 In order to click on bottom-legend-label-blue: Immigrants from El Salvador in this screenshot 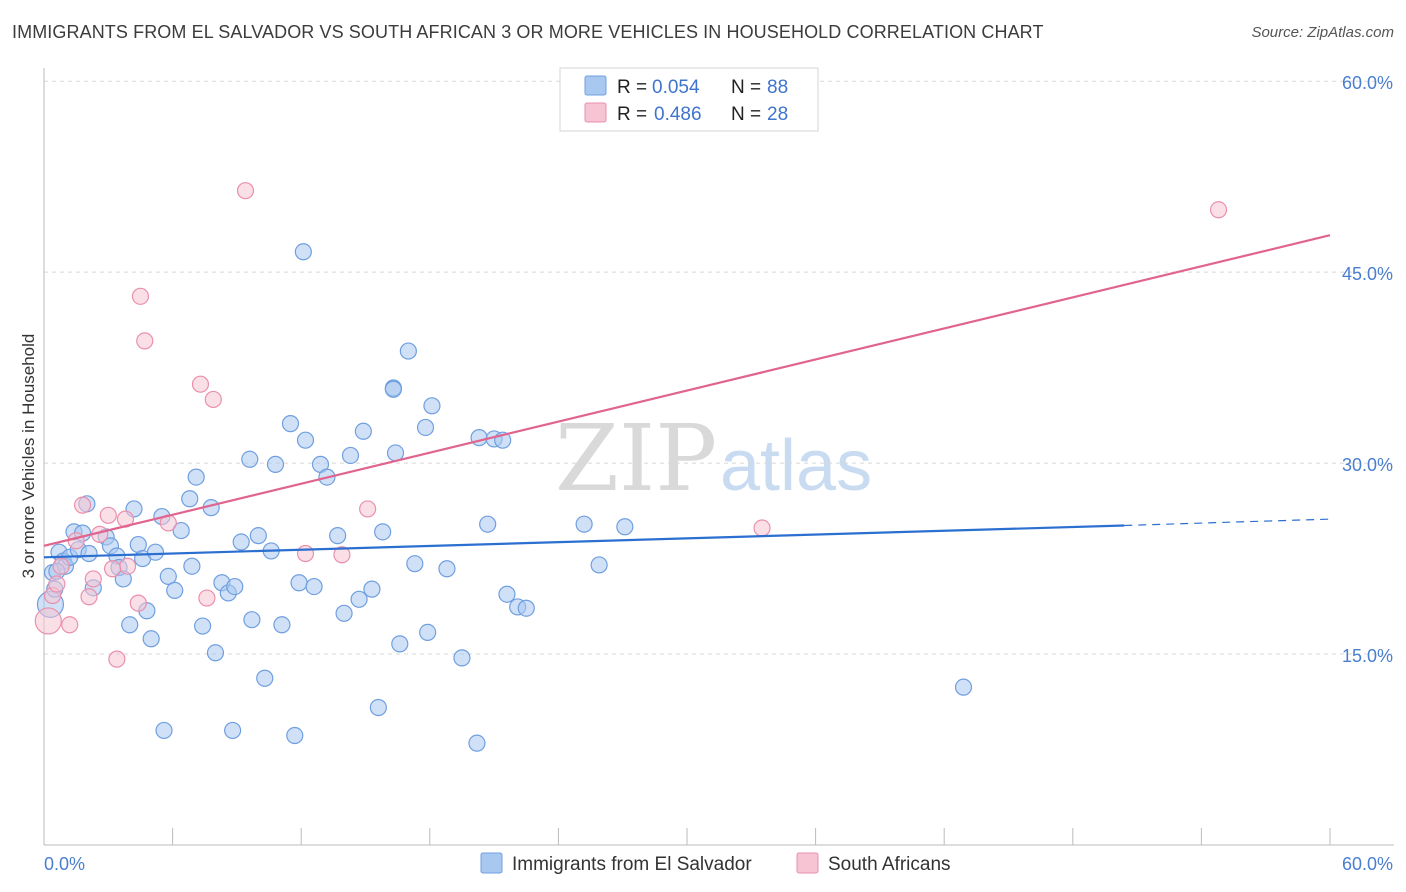, I will do `click(632, 864)`.